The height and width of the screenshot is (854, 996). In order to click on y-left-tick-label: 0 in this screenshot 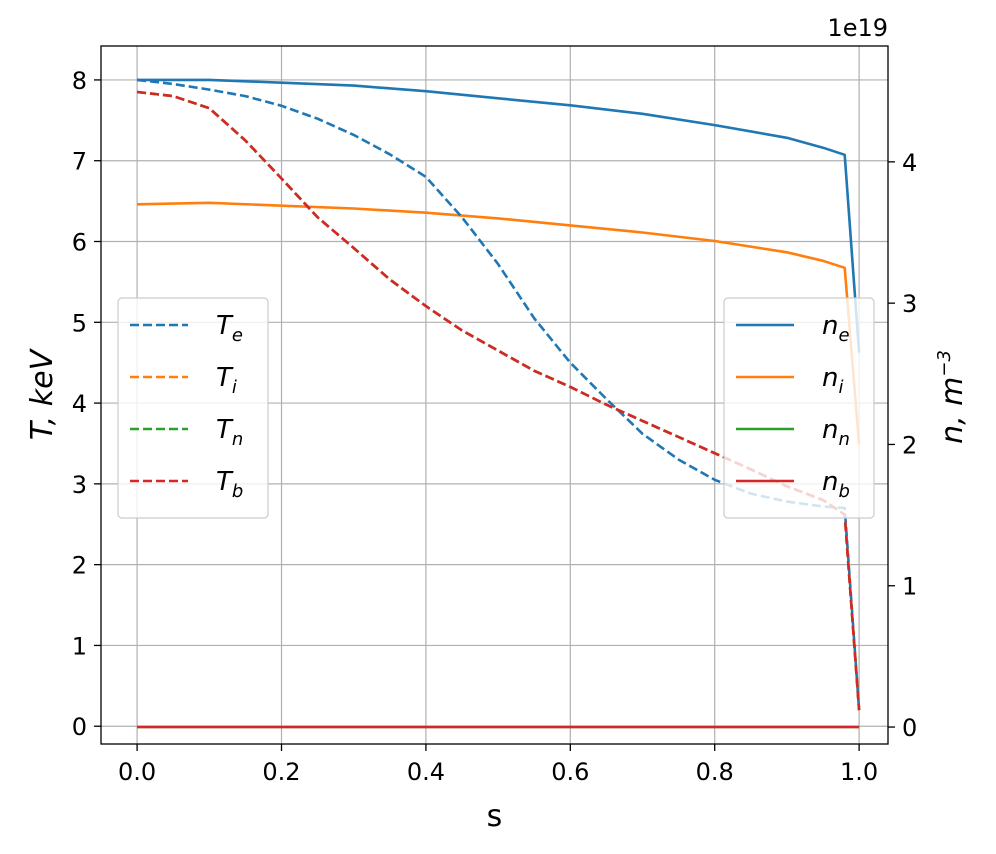, I will do `click(79, 727)`.